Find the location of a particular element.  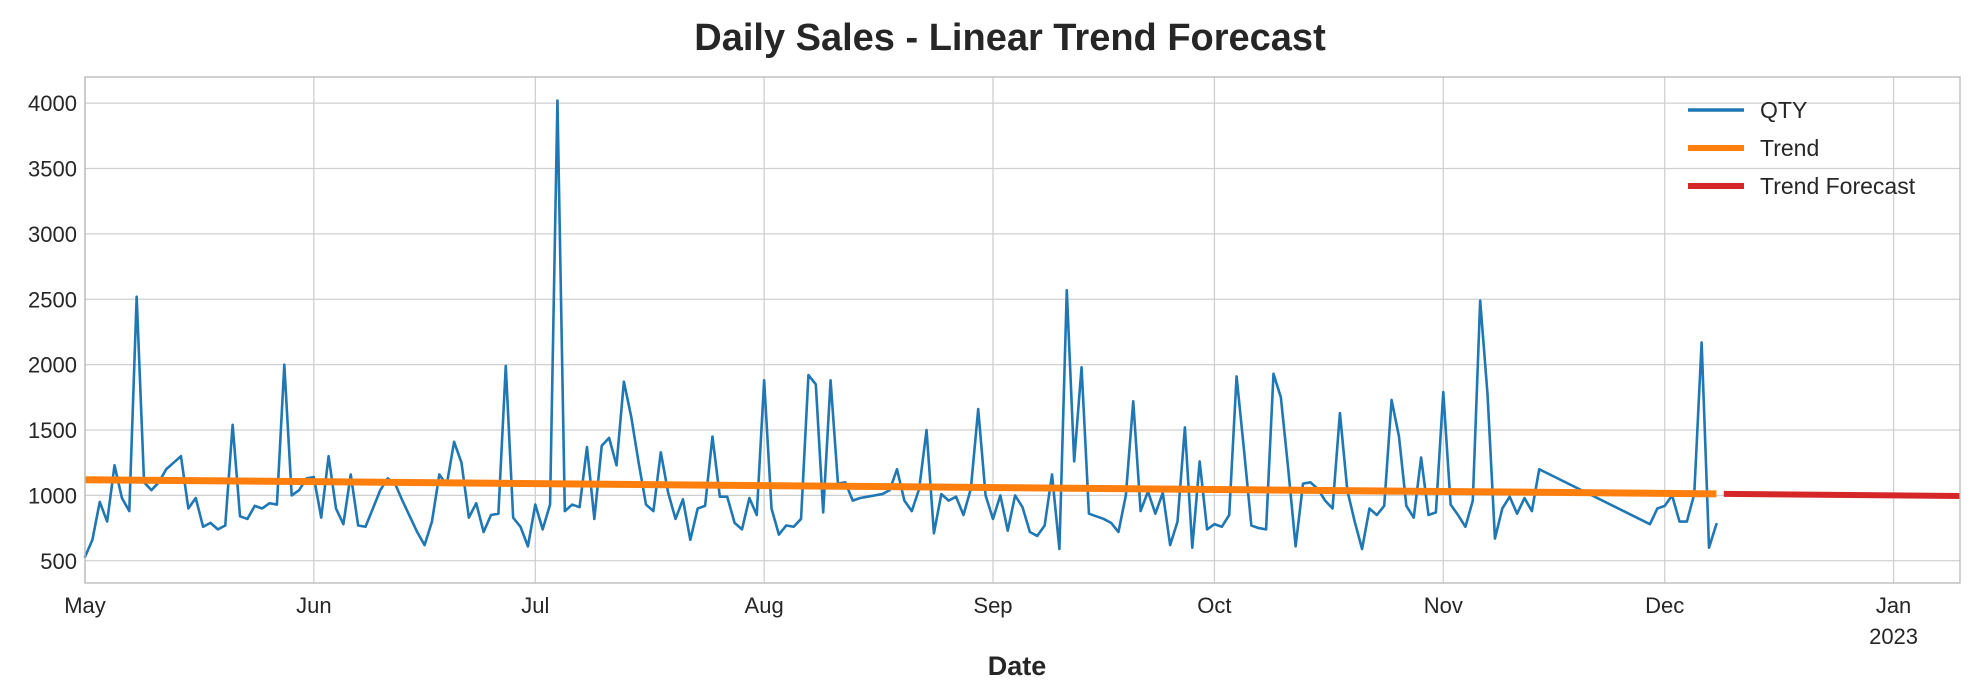

y-tick-label: 4000 is located at coordinates (52, 103).